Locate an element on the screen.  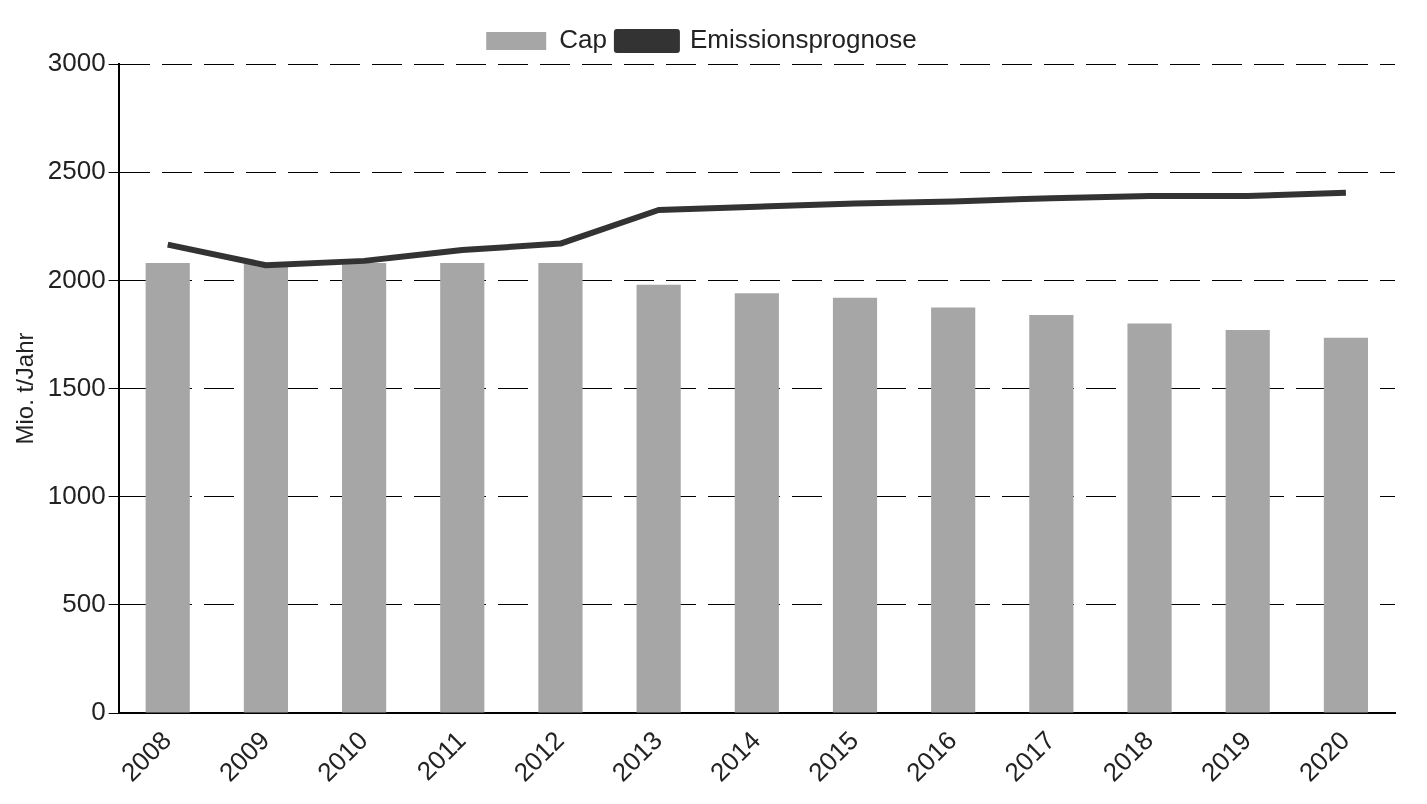
y-tick-label: 2000 is located at coordinates (76, 278).